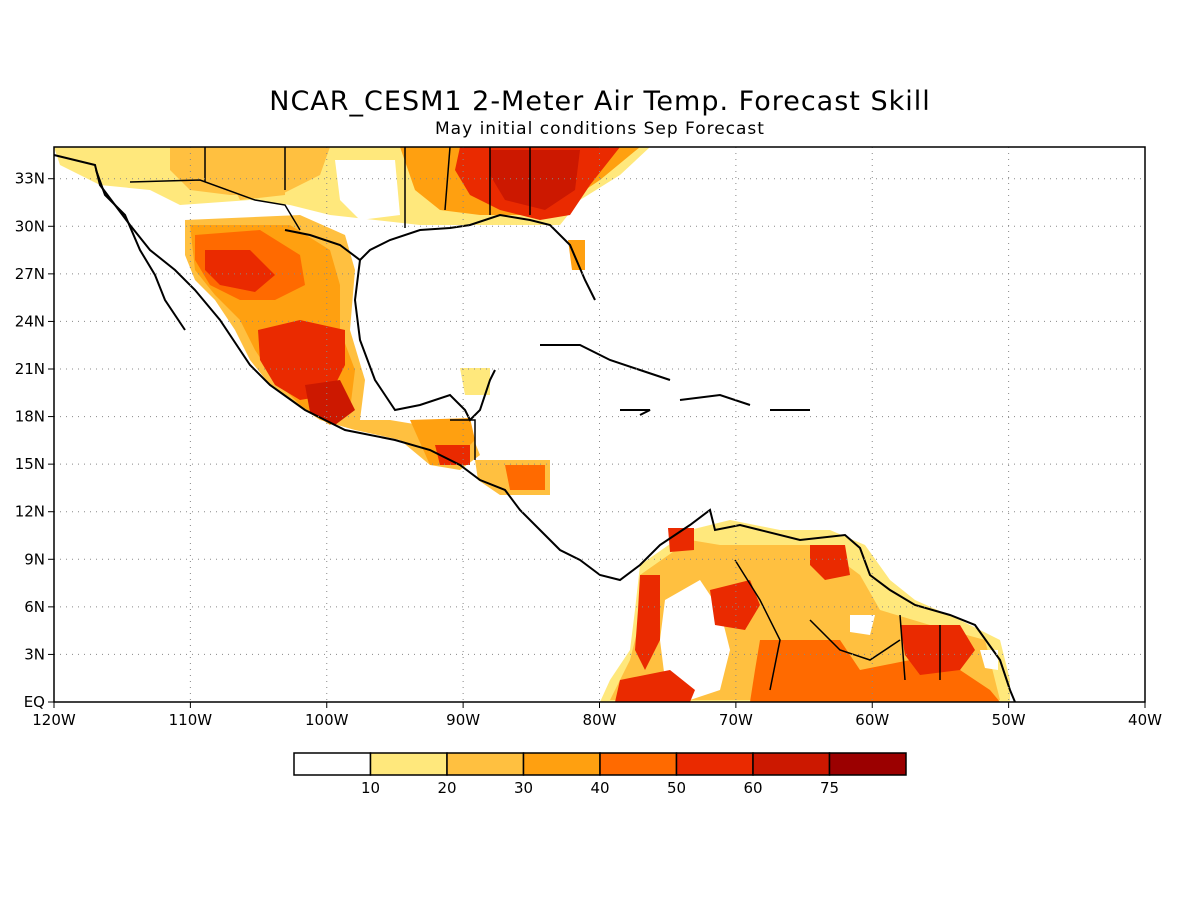 This screenshot has height=900, width=1200. I want to click on x-tick-label: 100W, so click(327, 720).